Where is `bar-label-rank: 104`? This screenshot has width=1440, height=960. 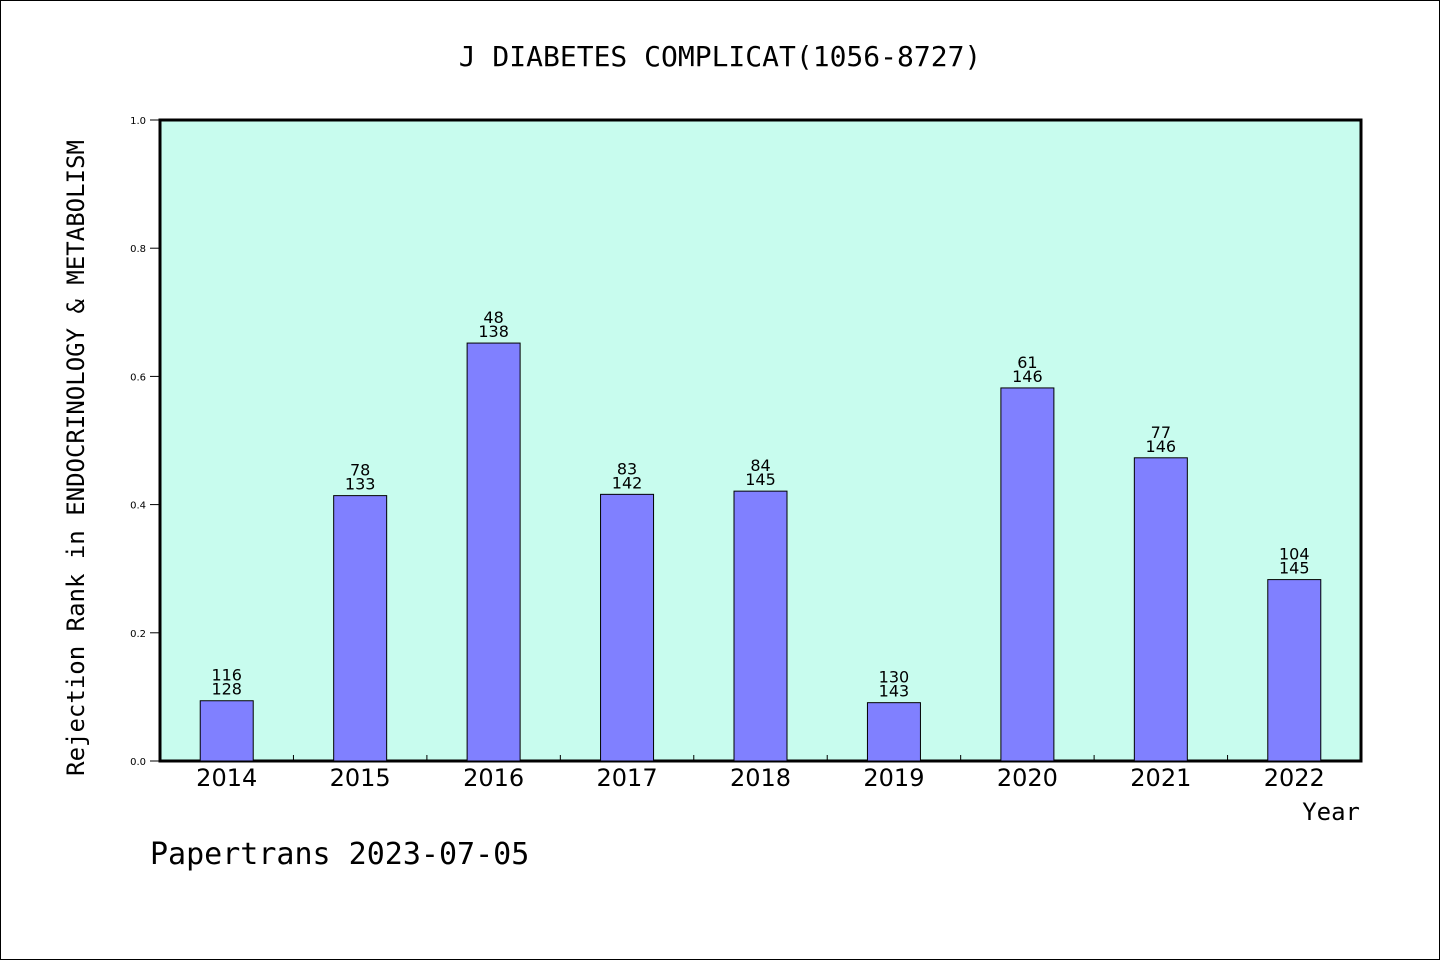
bar-label-rank: 104 is located at coordinates (1294, 554).